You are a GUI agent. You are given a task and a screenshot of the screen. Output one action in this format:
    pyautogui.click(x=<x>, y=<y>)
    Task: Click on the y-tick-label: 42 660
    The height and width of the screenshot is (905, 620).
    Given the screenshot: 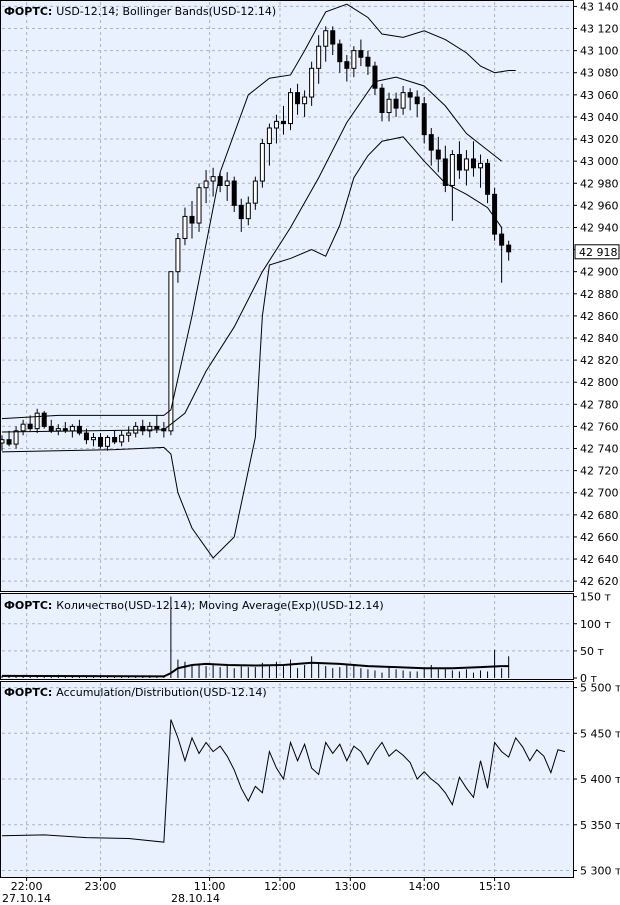 What is the action you would take?
    pyautogui.click(x=599, y=537)
    